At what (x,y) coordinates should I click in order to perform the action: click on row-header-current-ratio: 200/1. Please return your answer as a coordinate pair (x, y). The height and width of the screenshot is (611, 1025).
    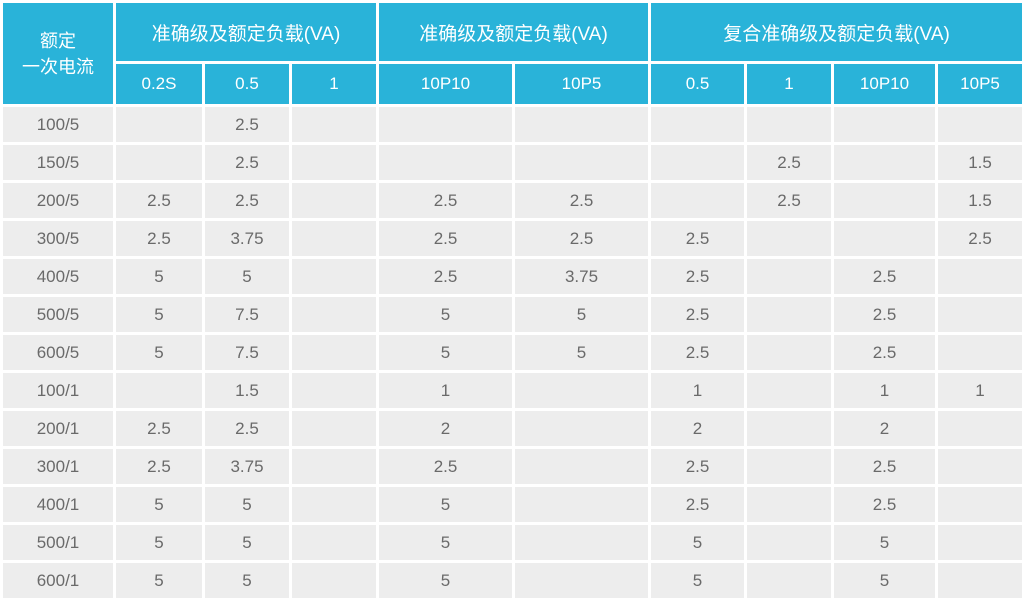
    Looking at the image, I should click on (58, 428).